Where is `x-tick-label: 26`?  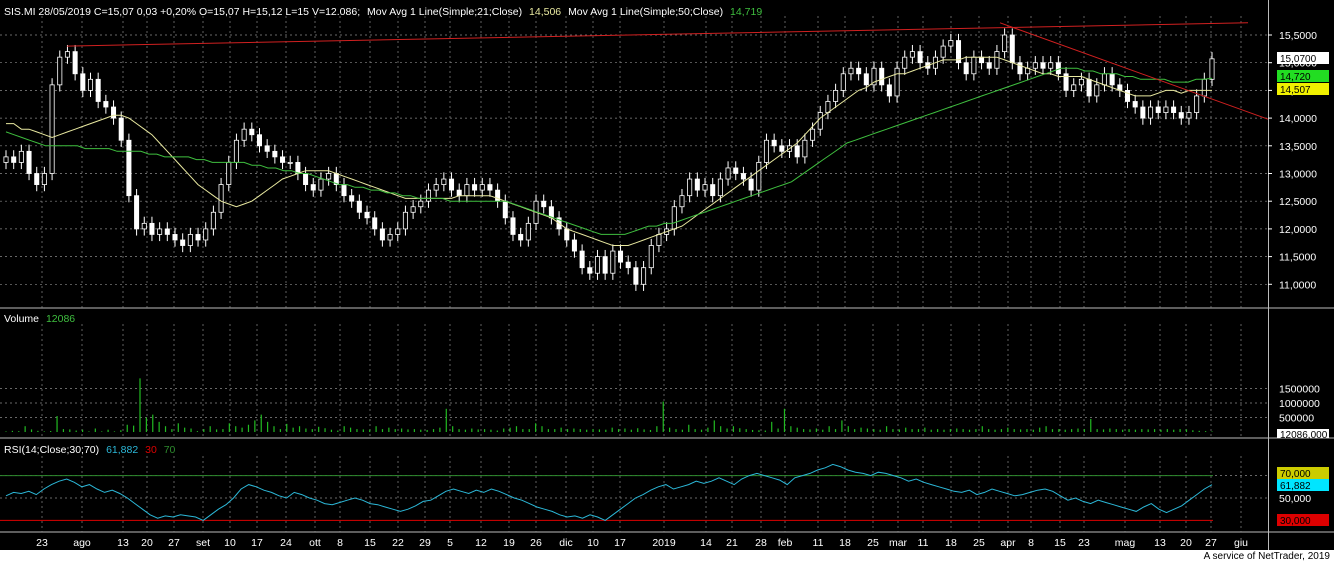
x-tick-label: 26 is located at coordinates (536, 543).